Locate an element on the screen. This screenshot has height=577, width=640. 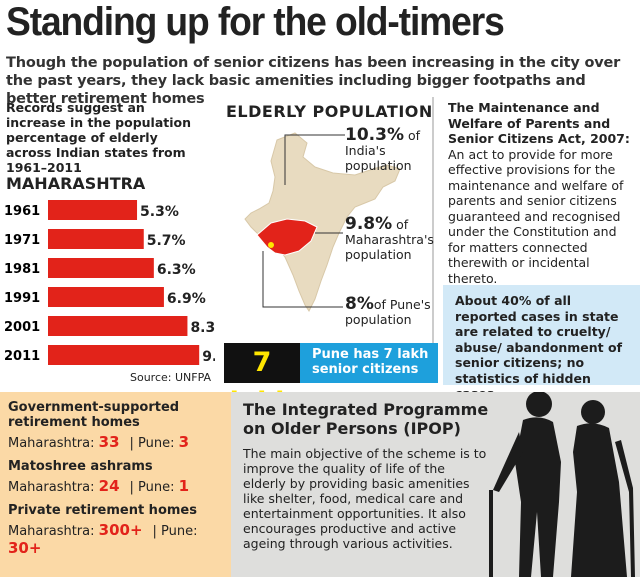
home-row: Maharashtra: 33 | Pune: 3 is located at coordinates (116, 442).